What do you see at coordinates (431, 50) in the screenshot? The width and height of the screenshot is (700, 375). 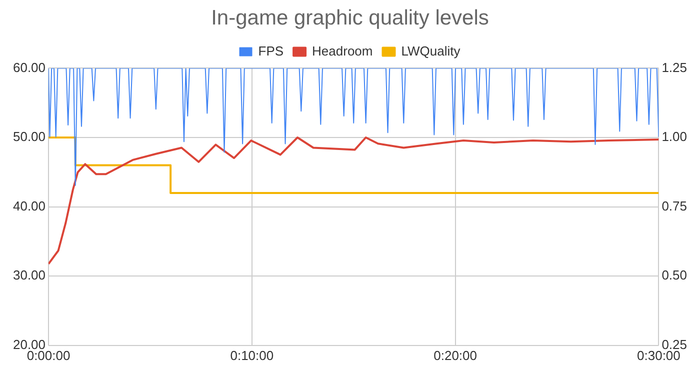 I see `legend-label: LWQuality` at bounding box center [431, 50].